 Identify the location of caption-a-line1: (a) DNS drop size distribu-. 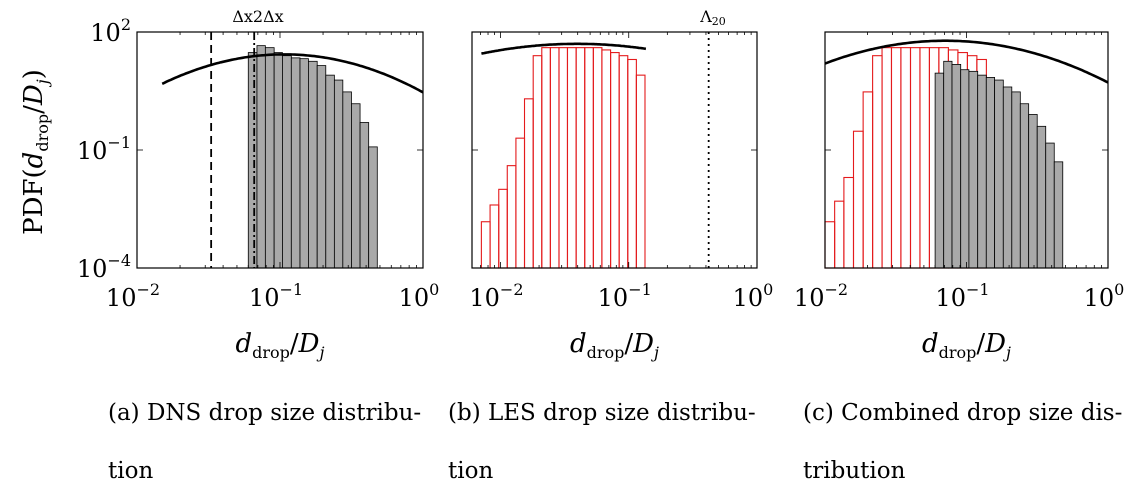
(265, 413).